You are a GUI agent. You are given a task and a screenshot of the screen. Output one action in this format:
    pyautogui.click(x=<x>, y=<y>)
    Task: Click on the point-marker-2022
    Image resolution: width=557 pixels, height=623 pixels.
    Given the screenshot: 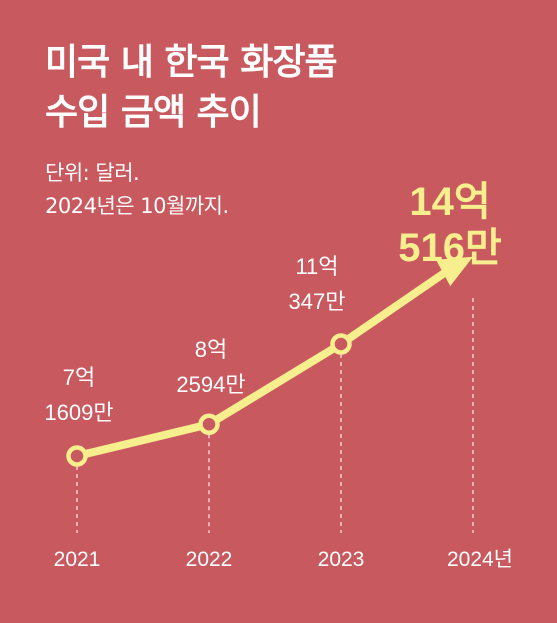 What is the action you would take?
    pyautogui.click(x=209, y=424)
    